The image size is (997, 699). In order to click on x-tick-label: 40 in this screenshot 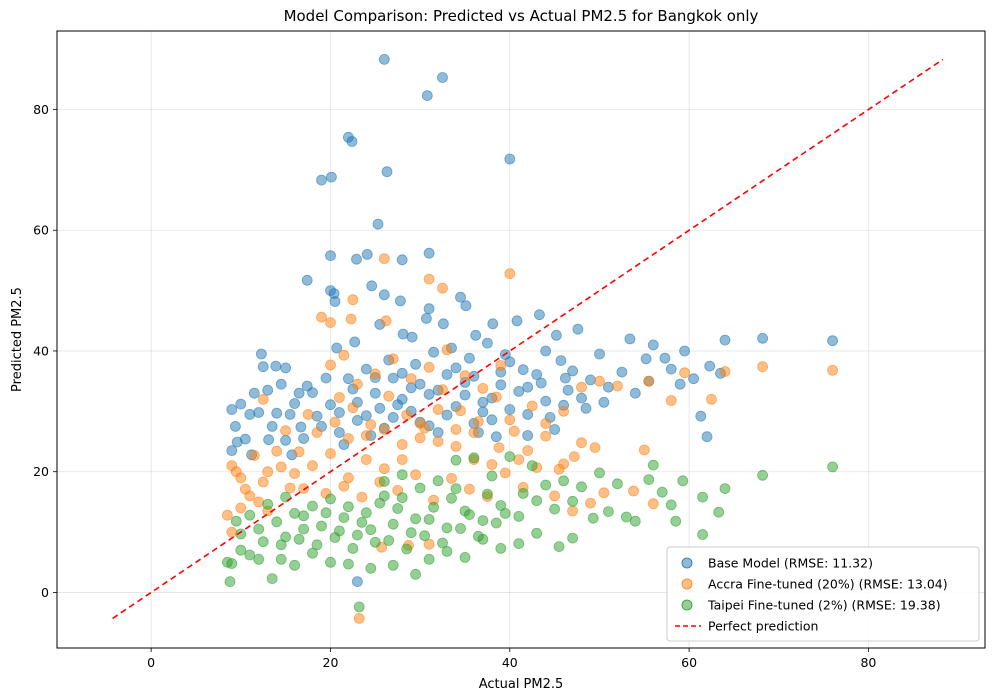, I will do `click(510, 662)`.